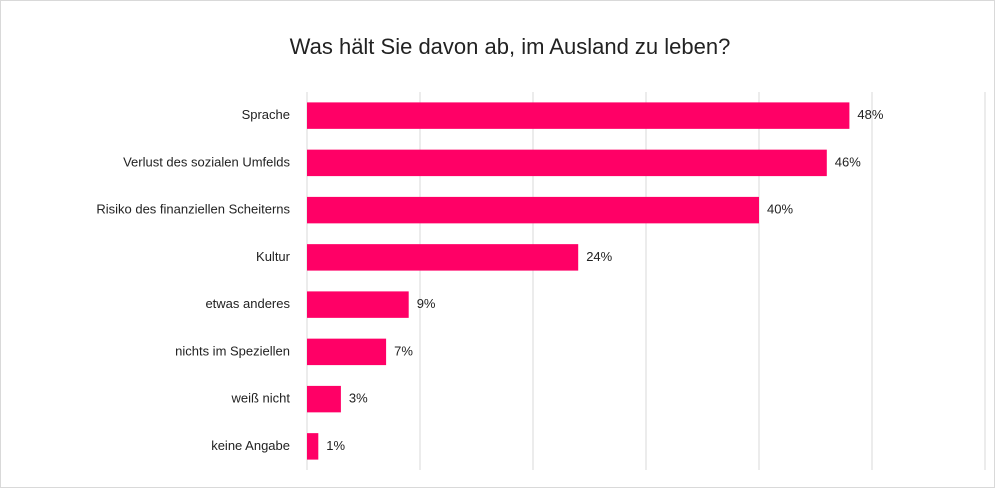 The image size is (995, 488). Describe the element at coordinates (870, 114) in the screenshot. I see `data-label: 48%` at that location.